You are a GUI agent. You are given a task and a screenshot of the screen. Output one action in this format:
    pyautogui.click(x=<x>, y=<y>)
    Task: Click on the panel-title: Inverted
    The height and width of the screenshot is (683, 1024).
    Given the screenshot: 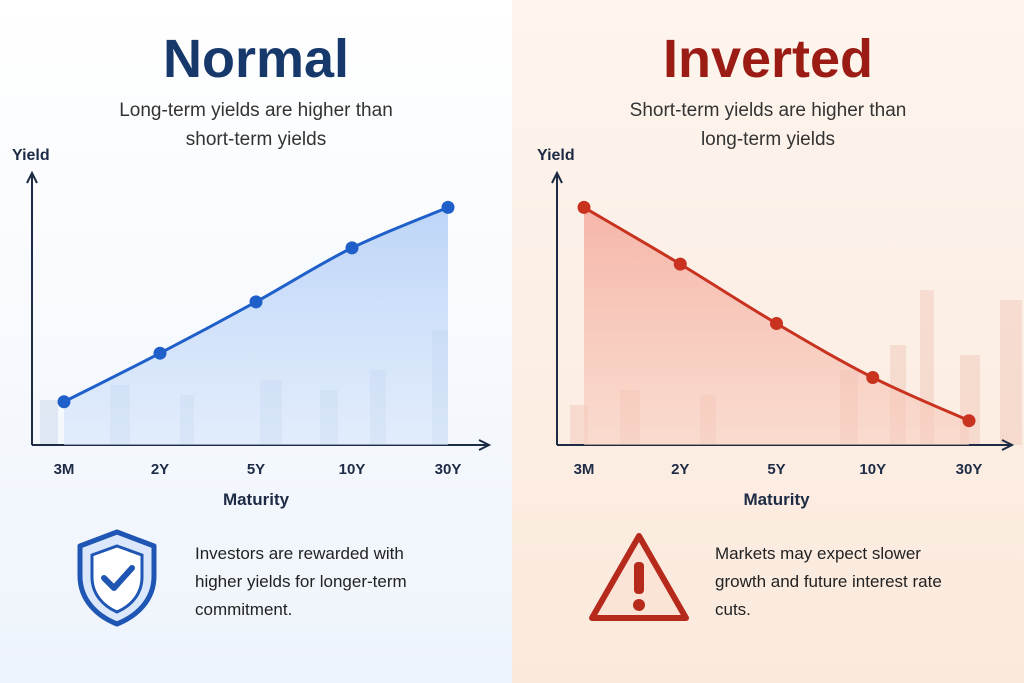 What is the action you would take?
    pyautogui.click(x=768, y=59)
    